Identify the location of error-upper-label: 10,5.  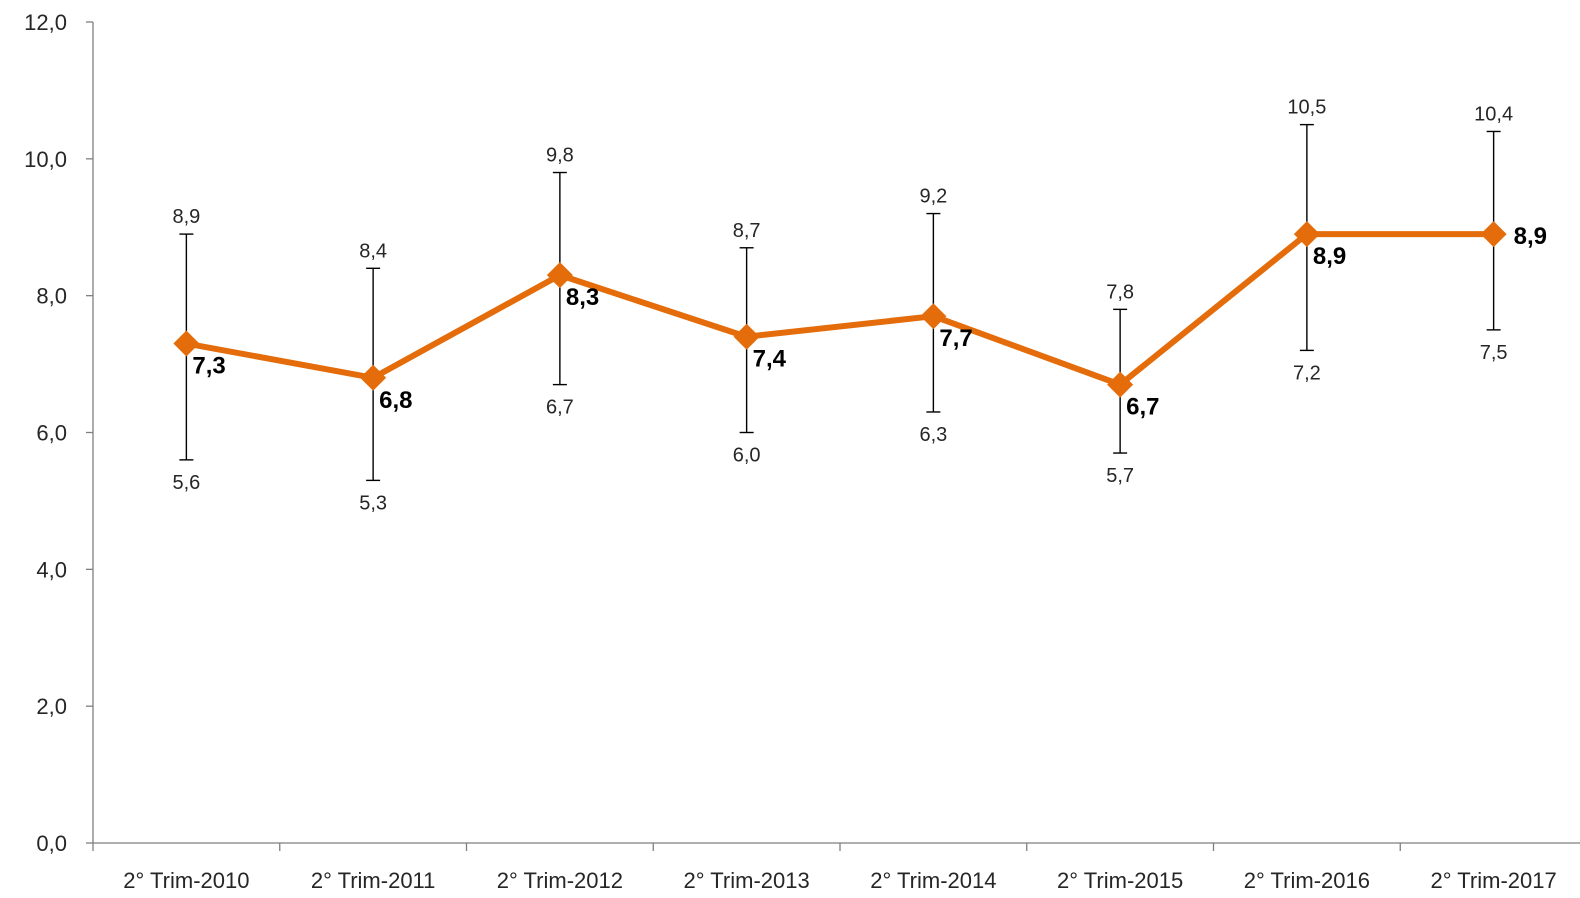
(1306, 108).